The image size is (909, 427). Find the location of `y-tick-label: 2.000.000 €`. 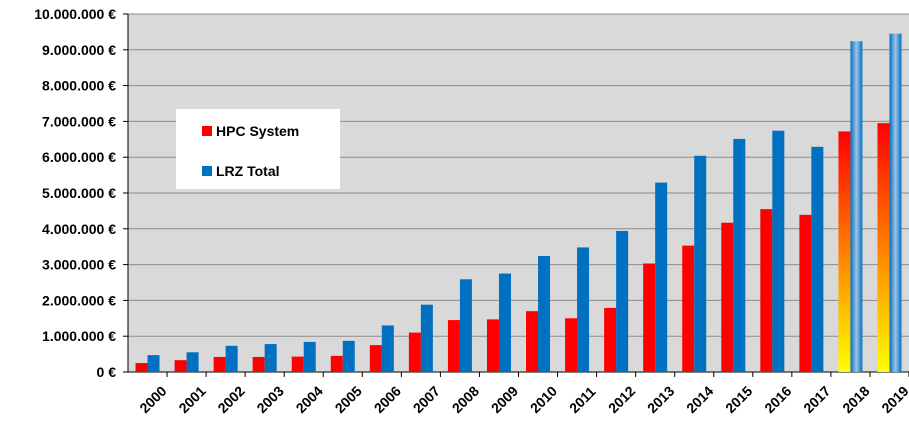

y-tick-label: 2.000.000 € is located at coordinates (79, 300).